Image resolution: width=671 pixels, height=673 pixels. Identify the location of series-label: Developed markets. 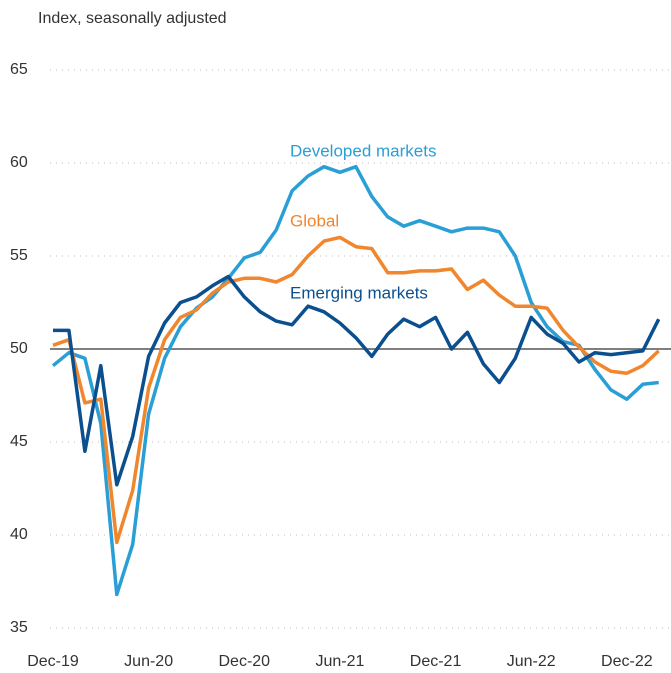
(363, 150).